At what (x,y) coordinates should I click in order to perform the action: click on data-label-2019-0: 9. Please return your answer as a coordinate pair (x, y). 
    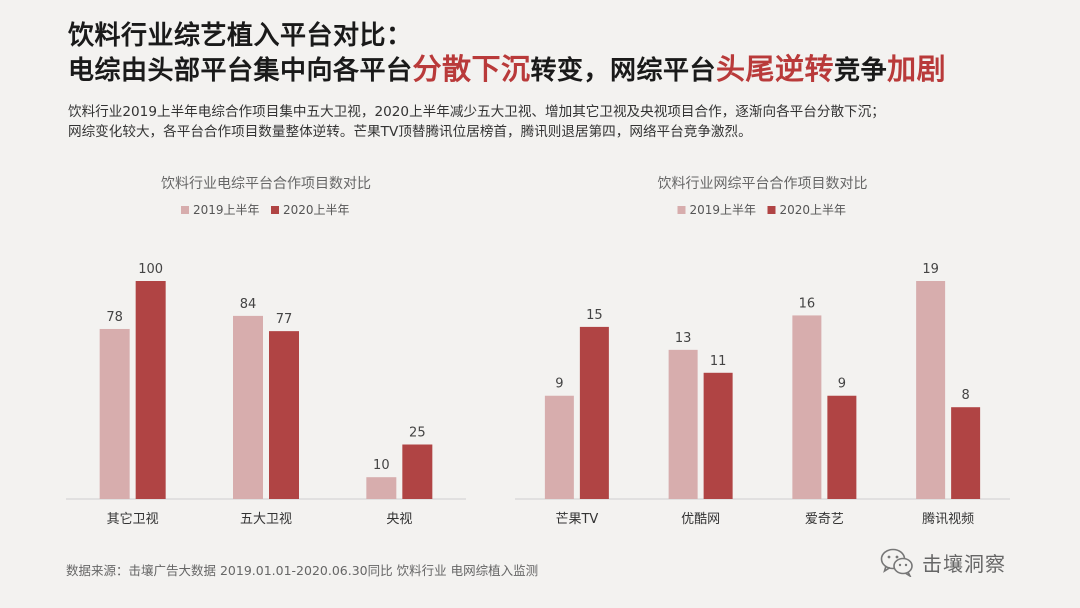
    Looking at the image, I should click on (559, 384).